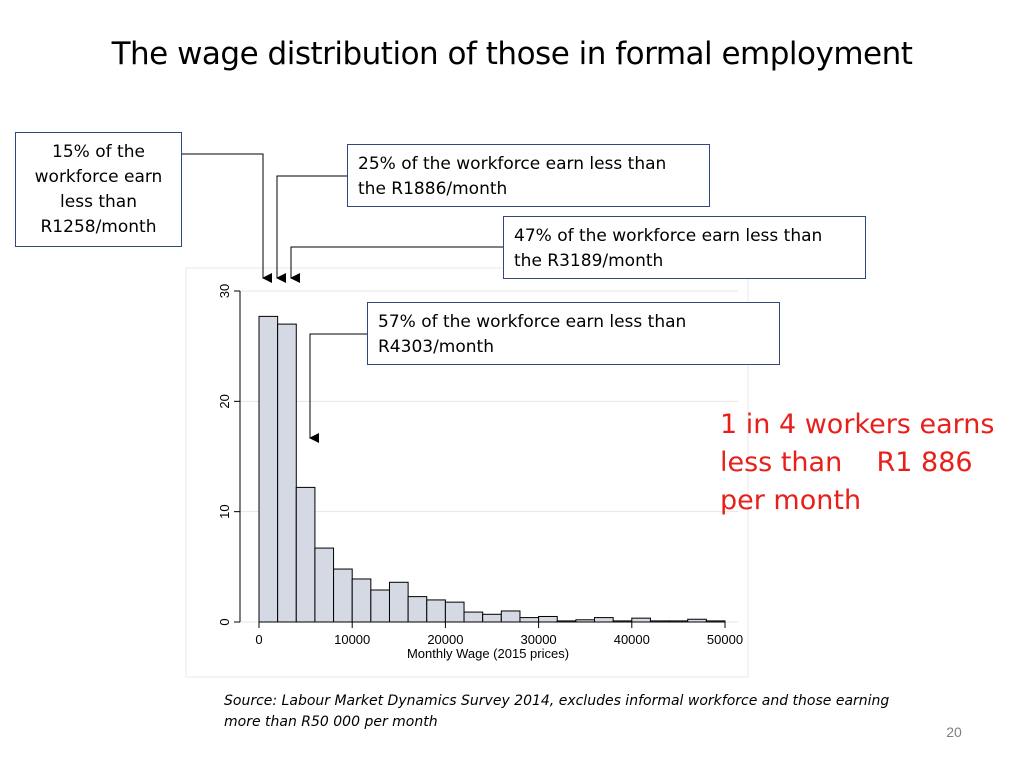 Image resolution: width=1024 pixels, height=768 pixels. What do you see at coordinates (224, 401) in the screenshot?
I see `y-tick-label: 20` at bounding box center [224, 401].